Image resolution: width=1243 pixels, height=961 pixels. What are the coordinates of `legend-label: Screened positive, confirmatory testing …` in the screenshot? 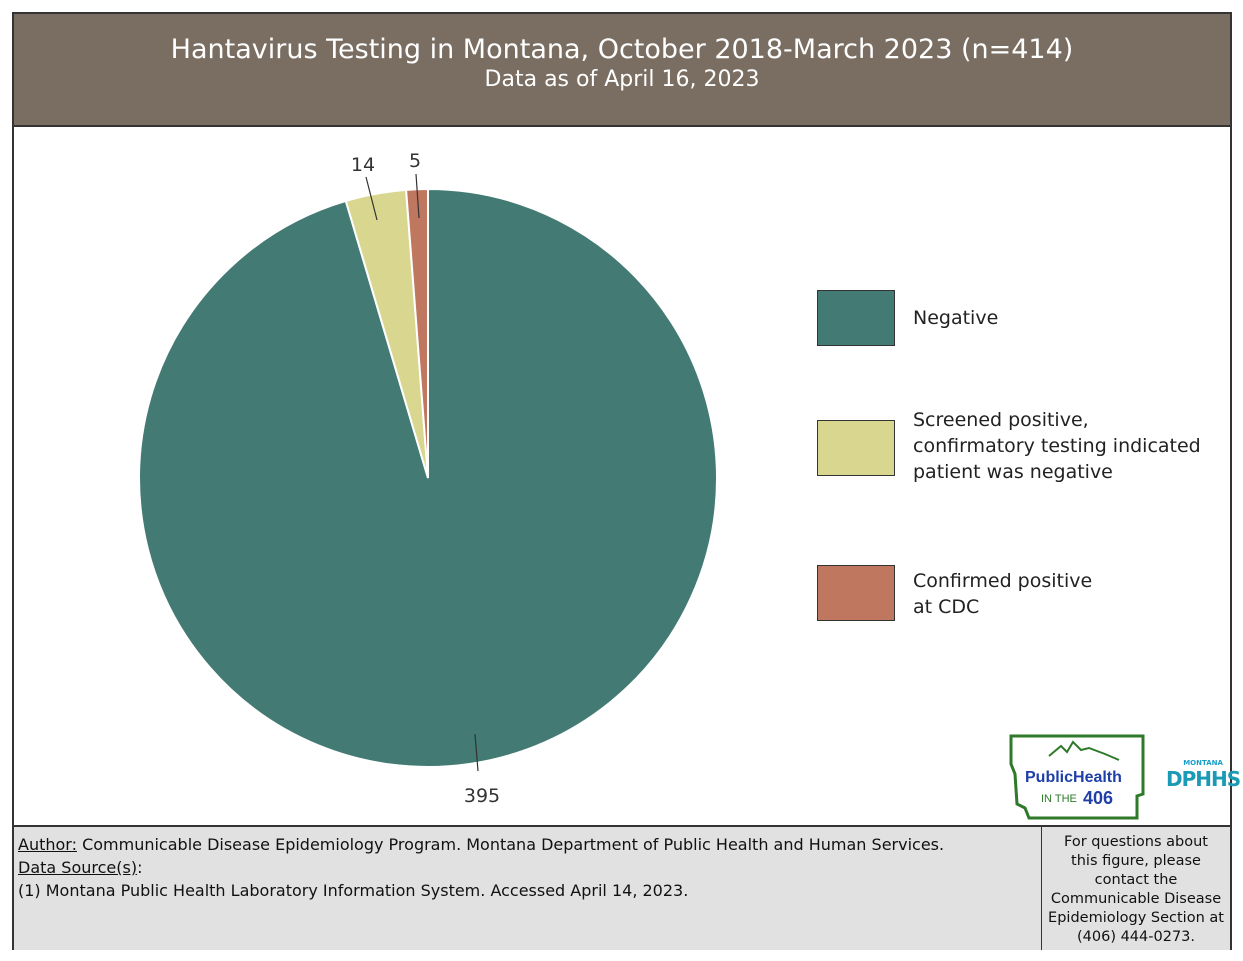 It's located at (1057, 446).